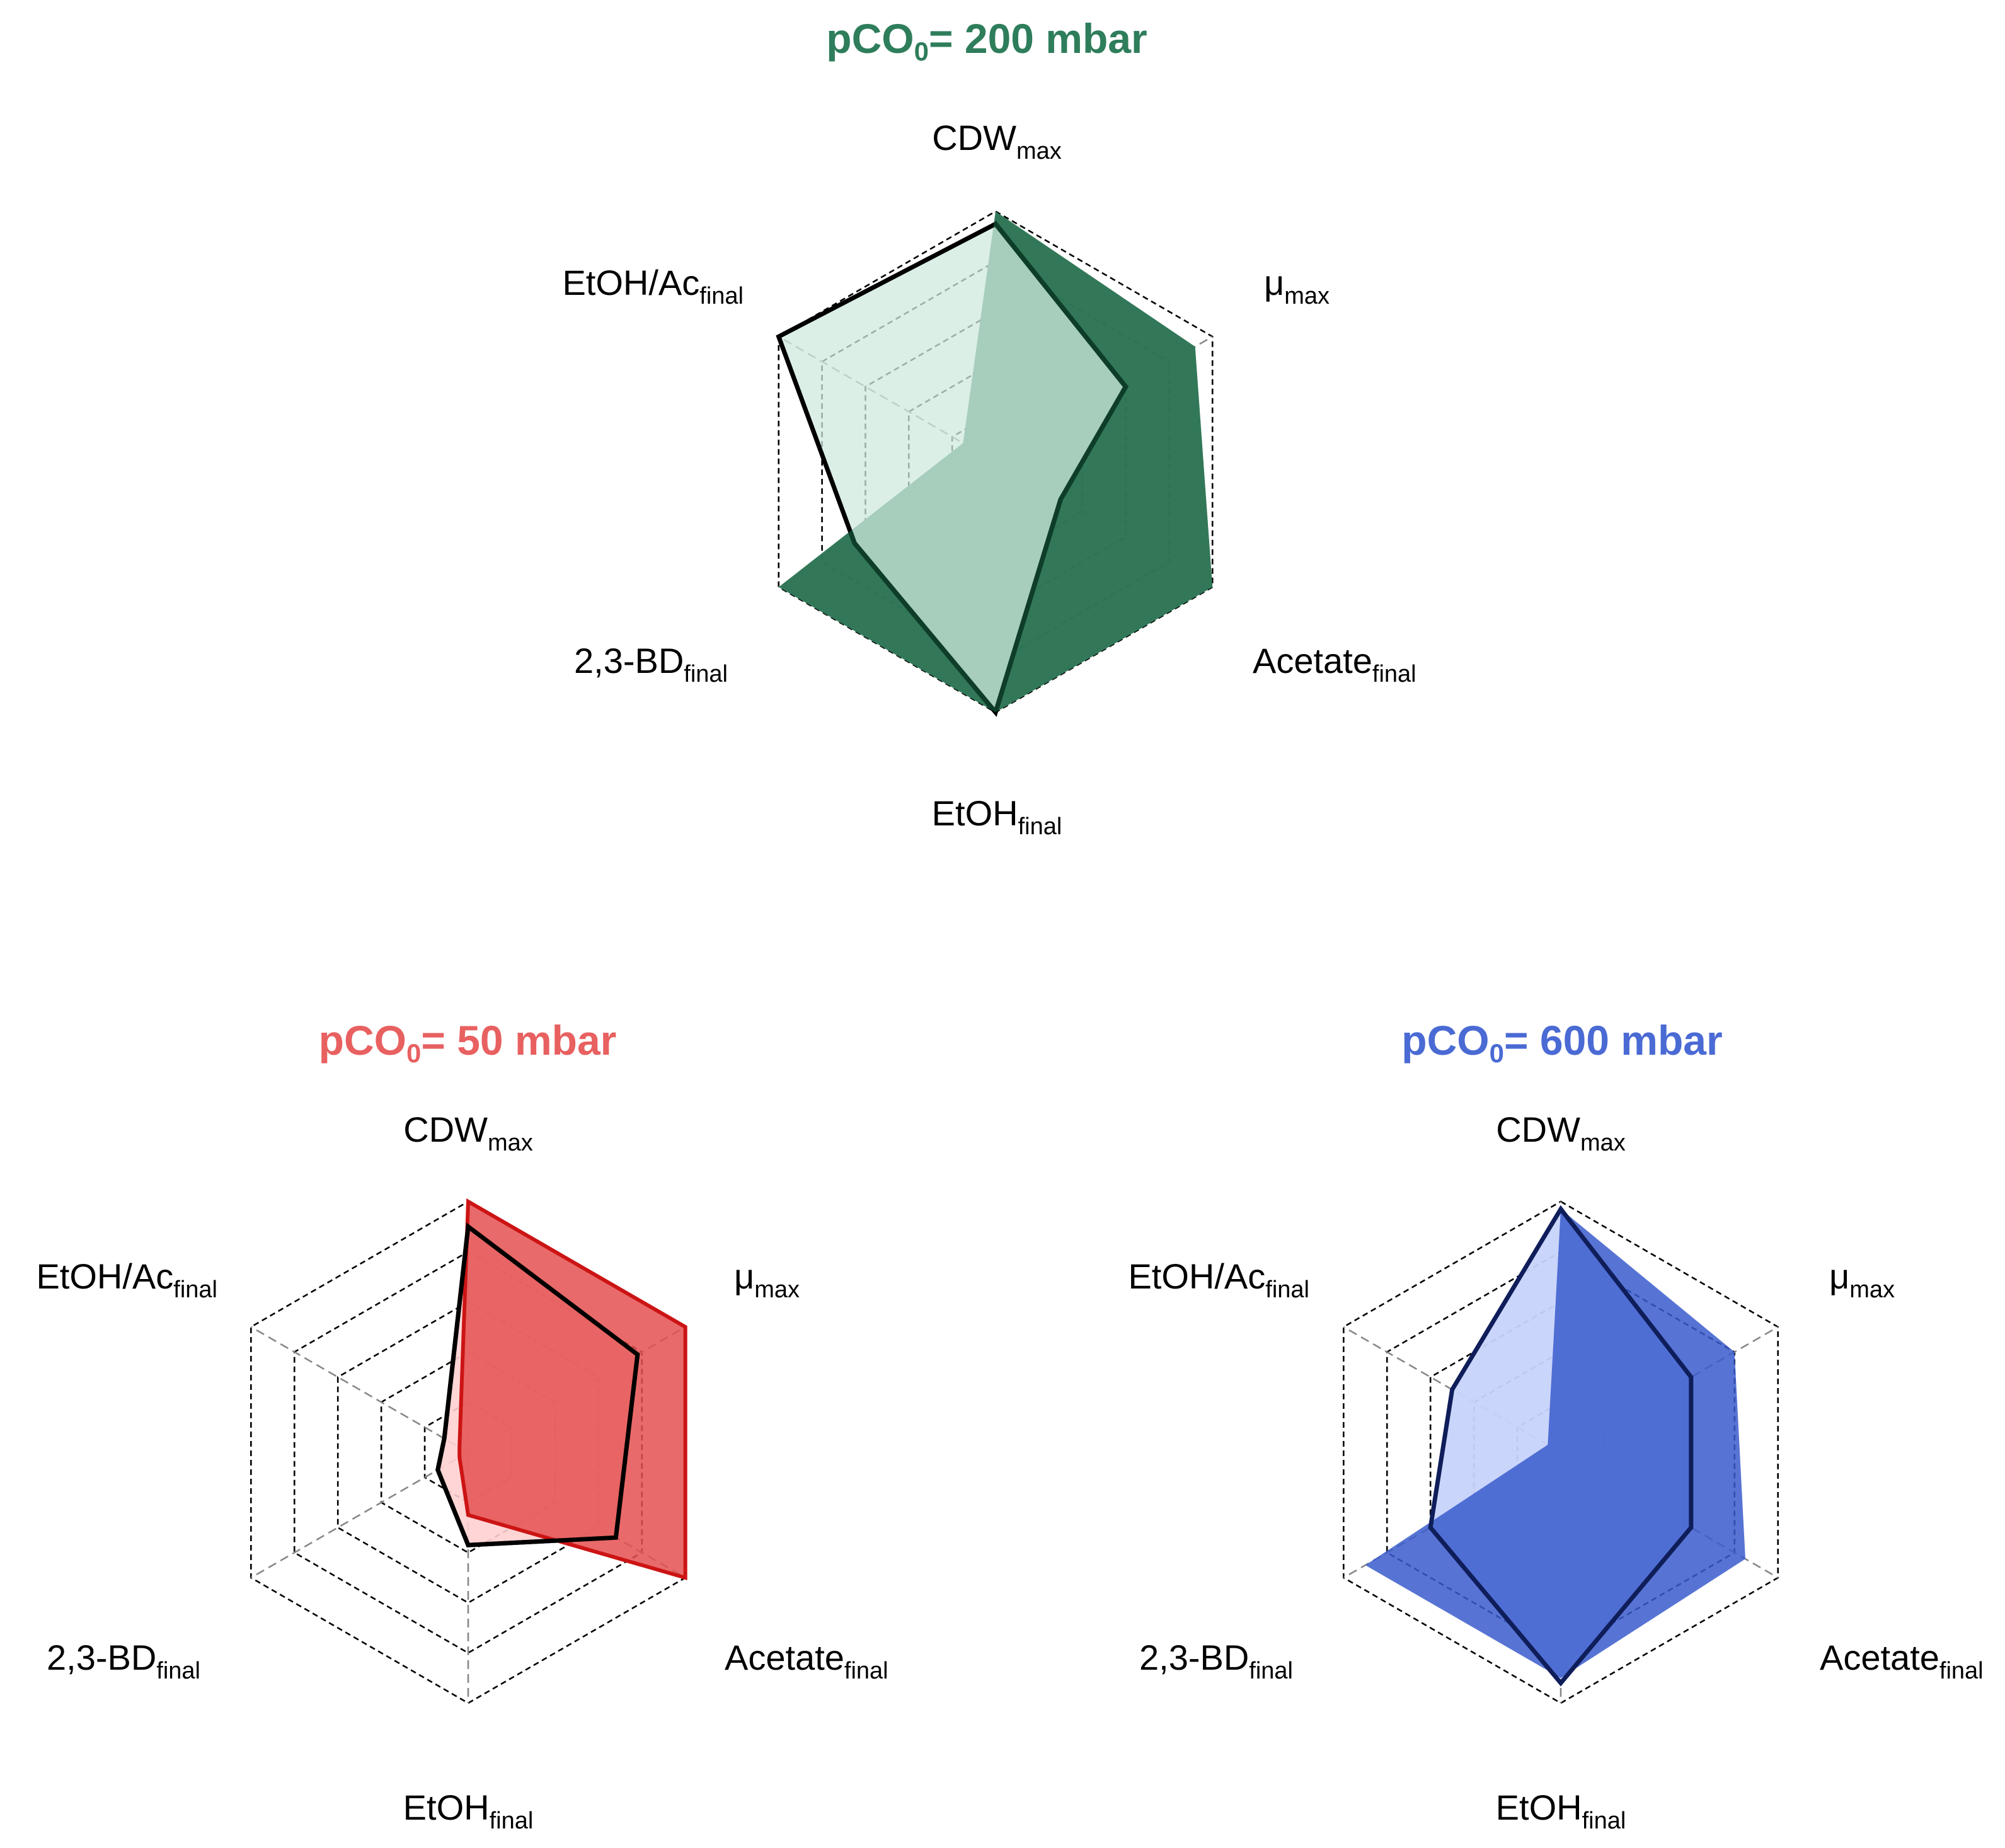  What do you see at coordinates (953, 467) in the screenshot?
I see `series-outline-inside` at bounding box center [953, 467].